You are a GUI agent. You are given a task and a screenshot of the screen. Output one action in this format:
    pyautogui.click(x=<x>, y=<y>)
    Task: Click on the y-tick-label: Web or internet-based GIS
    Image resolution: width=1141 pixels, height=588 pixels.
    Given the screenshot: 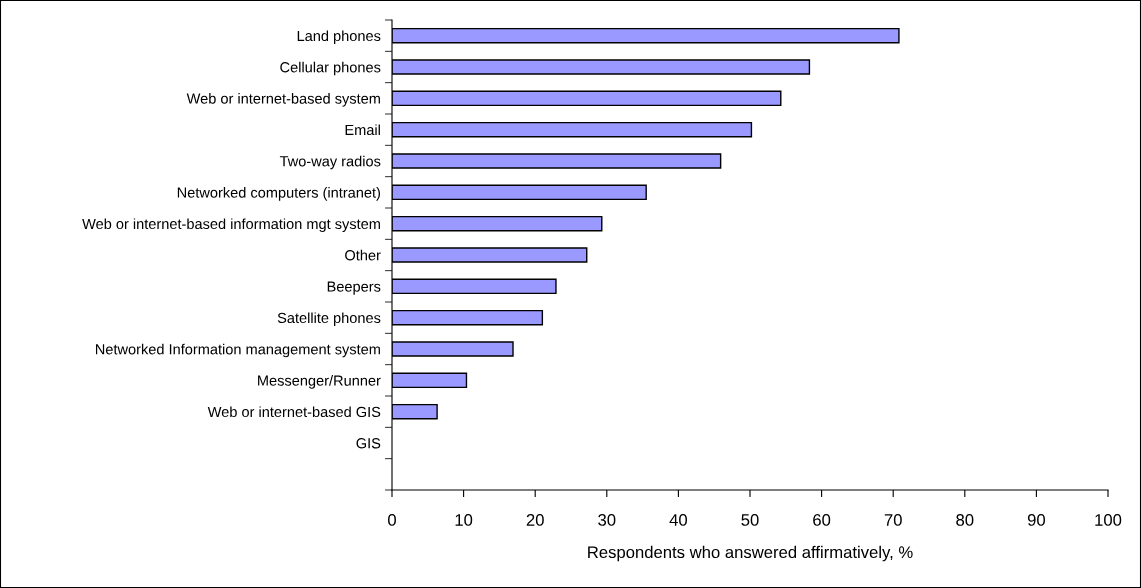 What is the action you would take?
    pyautogui.click(x=294, y=412)
    